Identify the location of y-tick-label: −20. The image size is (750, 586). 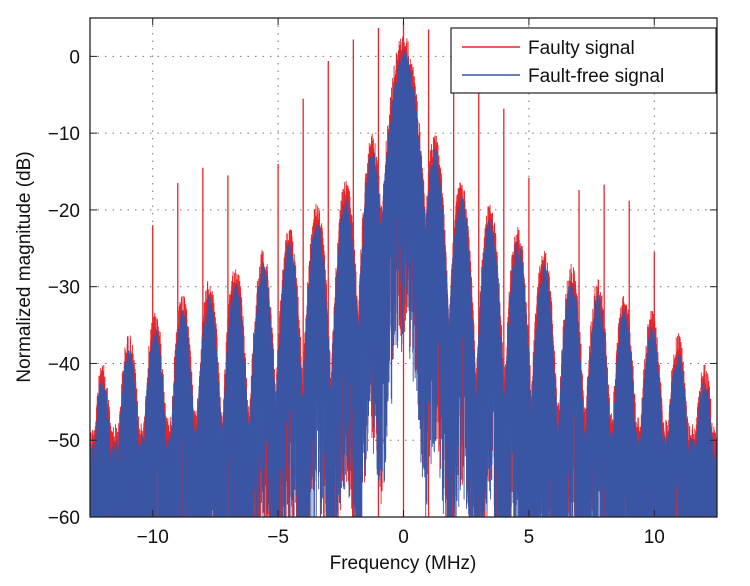
(64, 211).